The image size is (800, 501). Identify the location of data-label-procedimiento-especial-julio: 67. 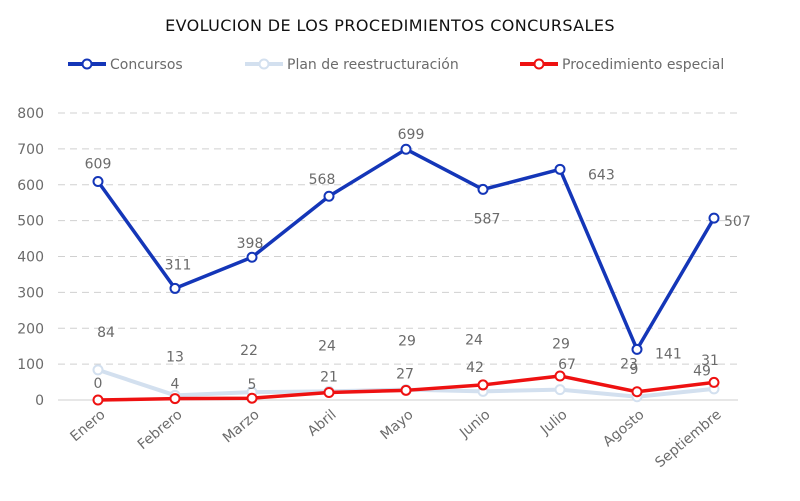
(567, 365).